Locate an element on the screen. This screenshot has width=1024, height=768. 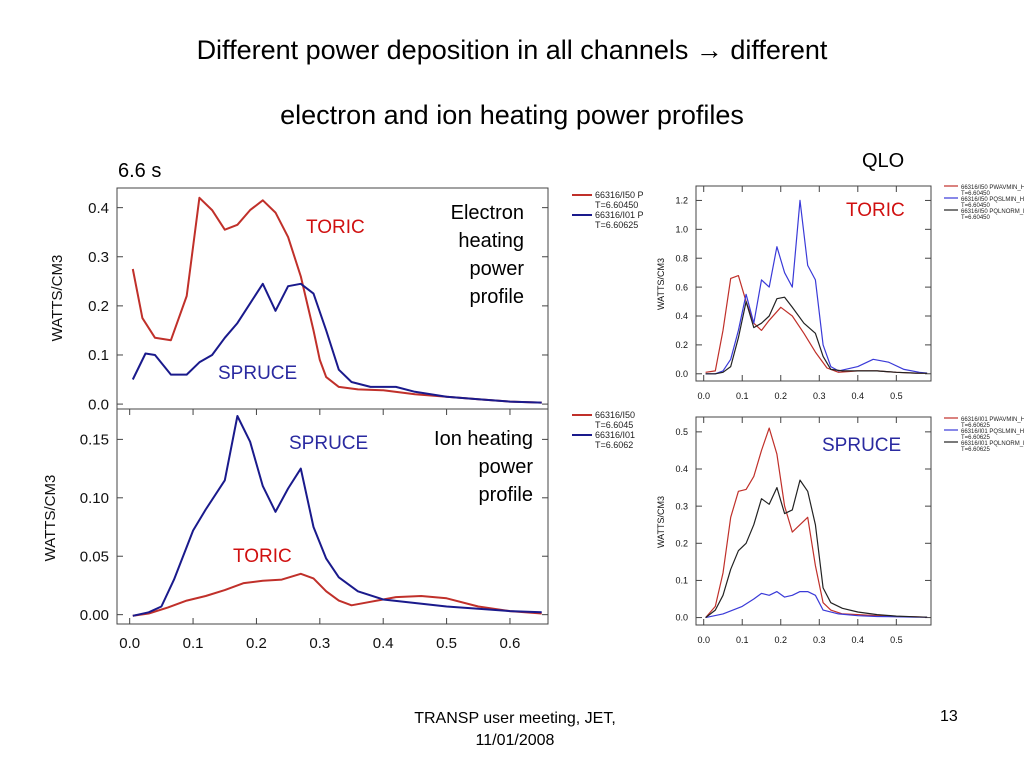
ion_qlo-legend-entry: 66316/I01 PQLNORM_H is located at coordinates (992, 444).